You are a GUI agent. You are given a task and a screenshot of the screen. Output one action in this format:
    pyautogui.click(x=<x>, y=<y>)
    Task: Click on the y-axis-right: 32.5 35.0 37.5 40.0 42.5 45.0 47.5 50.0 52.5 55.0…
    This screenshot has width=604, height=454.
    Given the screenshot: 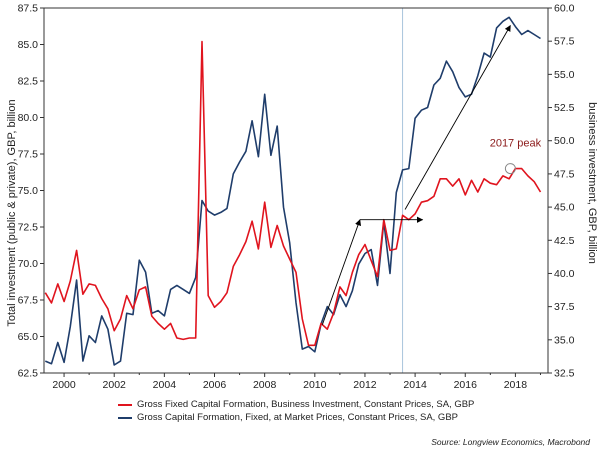 What is the action you would take?
    pyautogui.click(x=561, y=191)
    